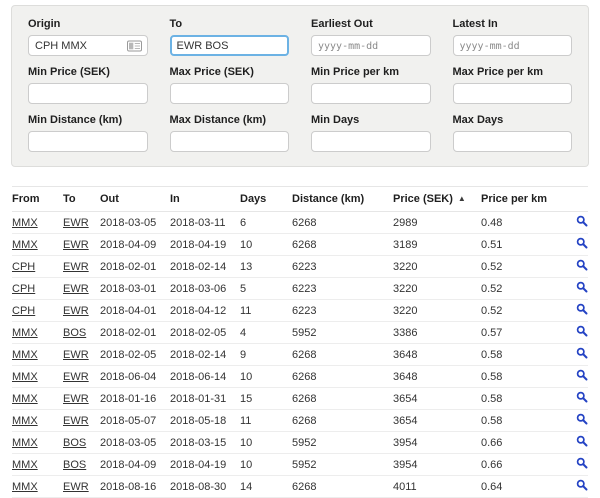 This screenshot has height=498, width=600. Describe the element at coordinates (205, 199) in the screenshot. I see `header-in: In` at that location.